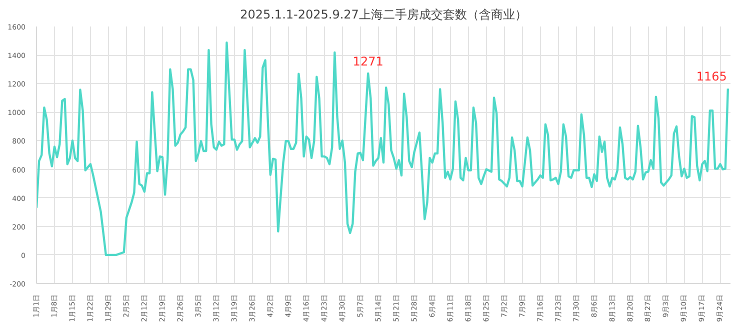 The height and width of the screenshot is (324, 740). I want to click on annotation: 1271, so click(368, 61).